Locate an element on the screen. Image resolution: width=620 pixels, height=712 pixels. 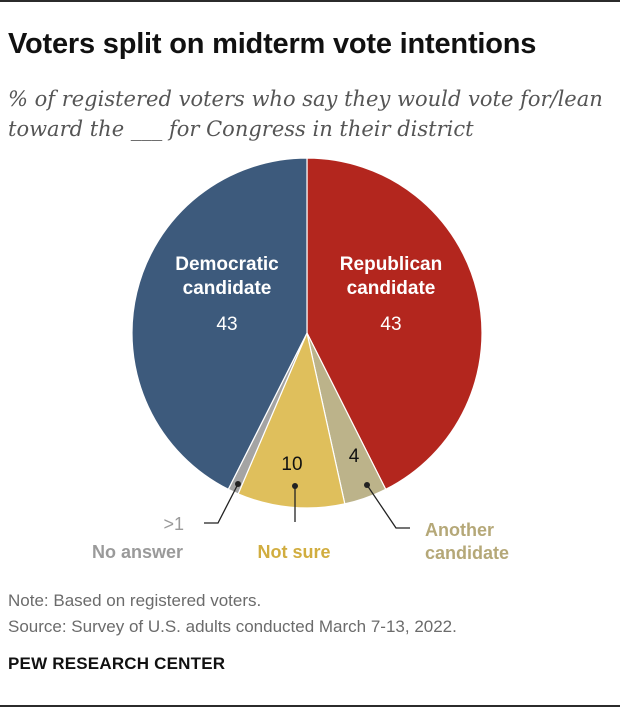
label-no-answer: No answer is located at coordinates (137, 552).